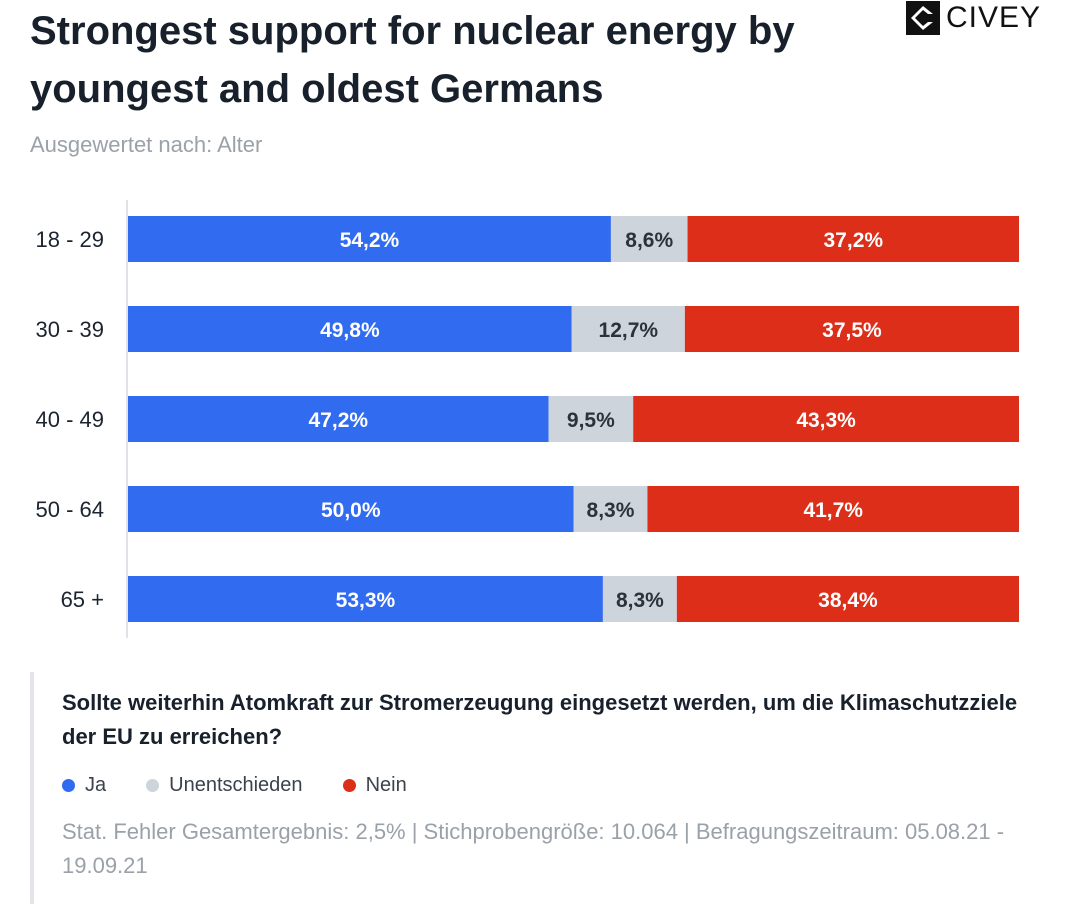 This screenshot has height=910, width=1080. Describe the element at coordinates (146, 144) in the screenshot. I see `chart-subtitle: Ausgewertet nach: Alter` at that location.